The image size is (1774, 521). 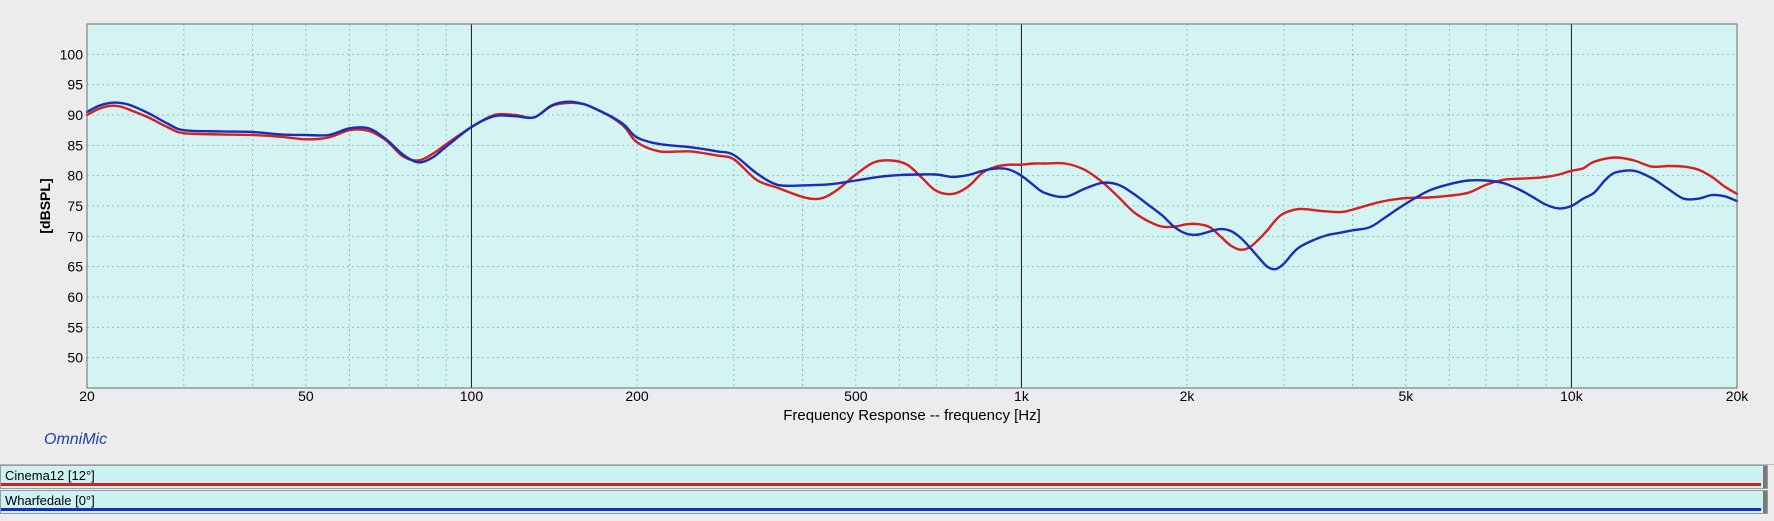 I want to click on x-axis-label: Frequency Response -- frequency [Hz], so click(x=912, y=415).